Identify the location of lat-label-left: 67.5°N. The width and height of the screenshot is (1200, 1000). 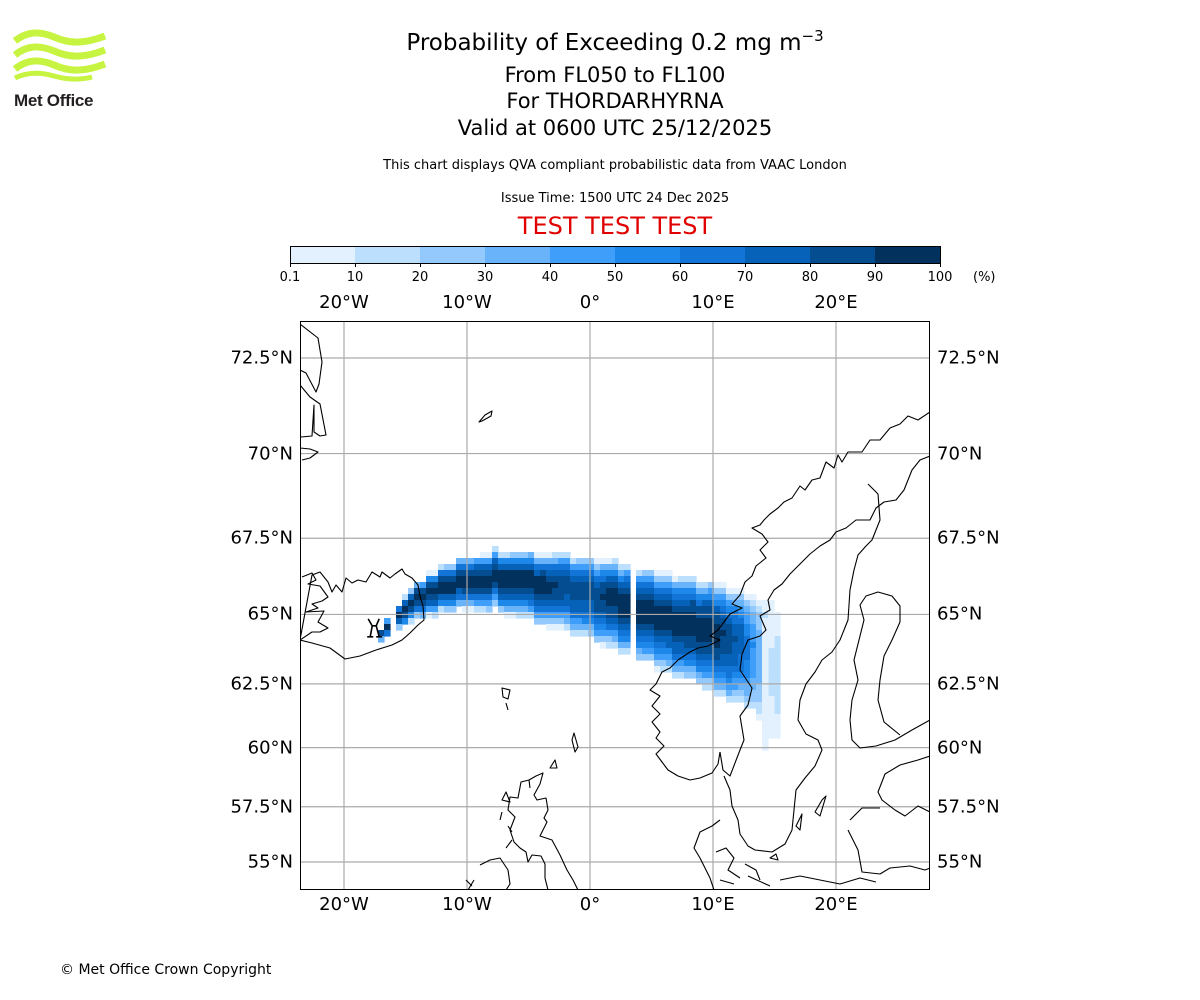
(261, 538).